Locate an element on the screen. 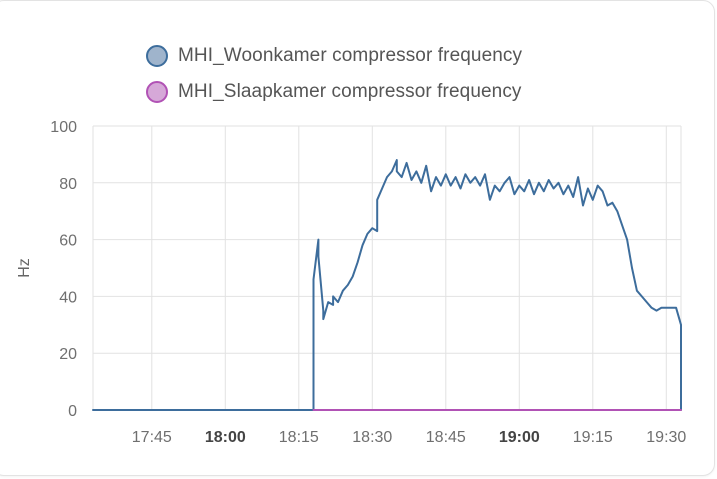 The height and width of the screenshot is (479, 717). legend-item-slaapkamer: MHI_Slaapkamer compressor frequency is located at coordinates (334, 92).